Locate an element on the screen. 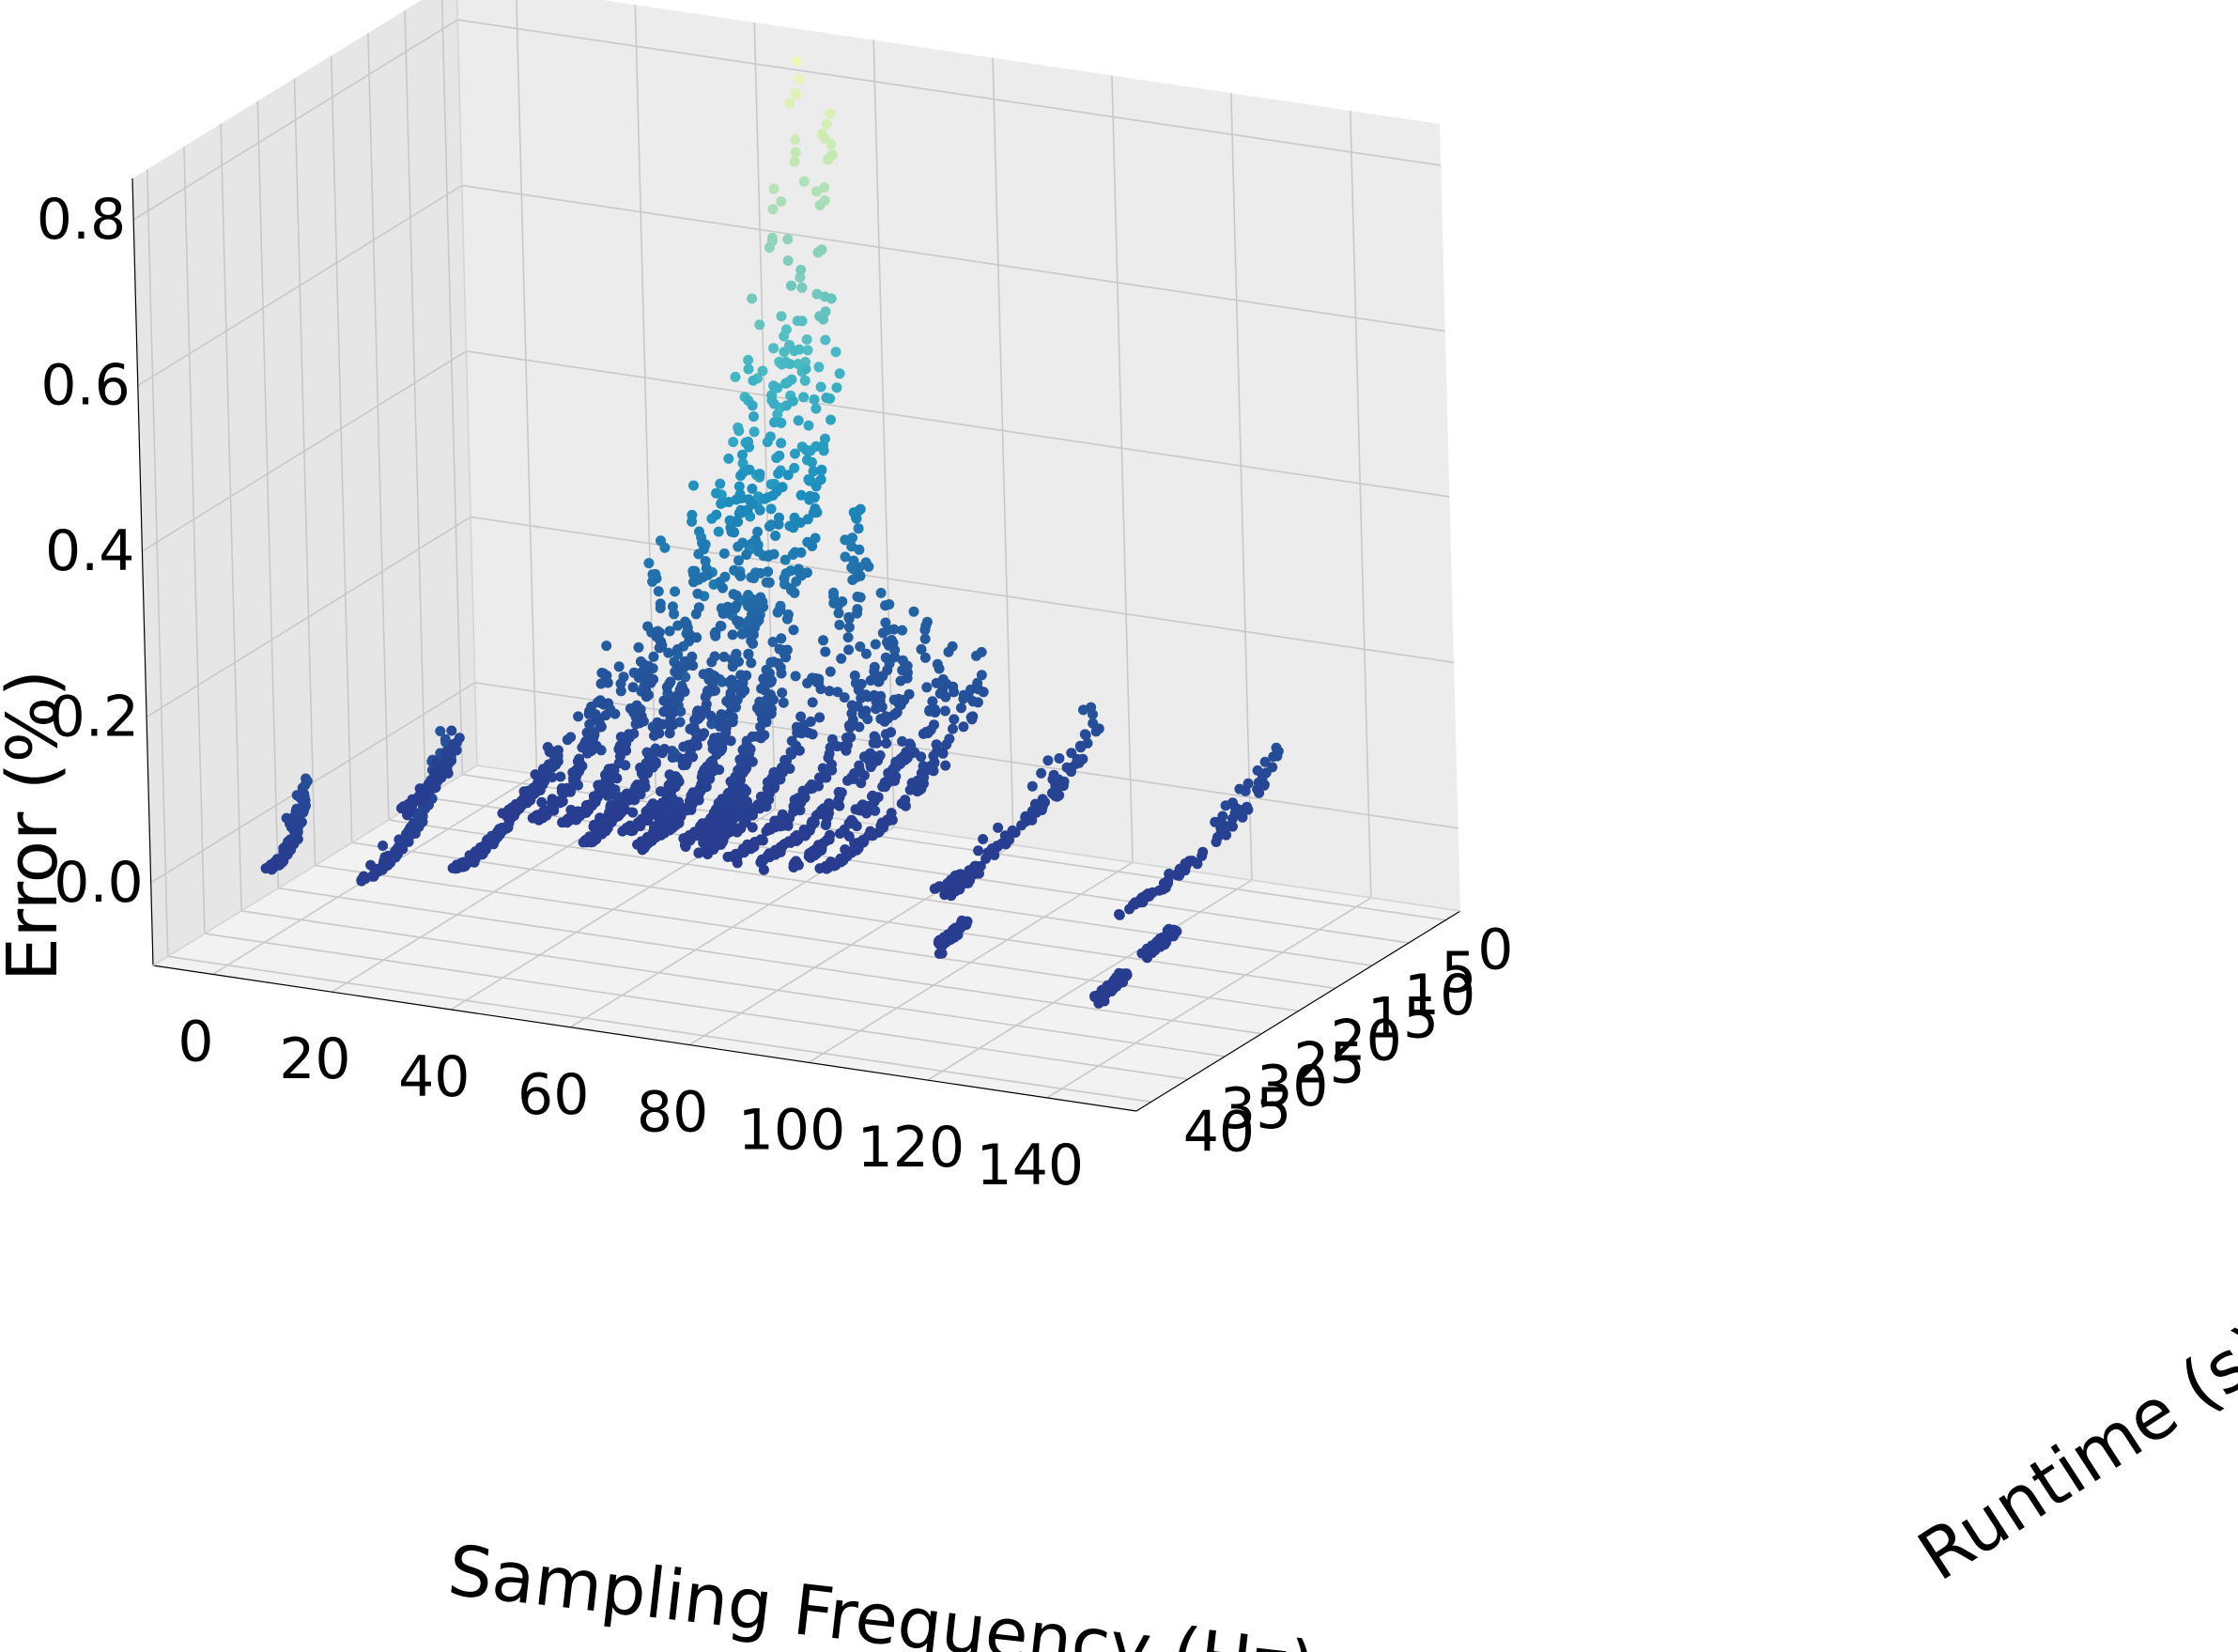  x-axis-title: Sampling Frequency (Hz) is located at coordinates (882, 1591).